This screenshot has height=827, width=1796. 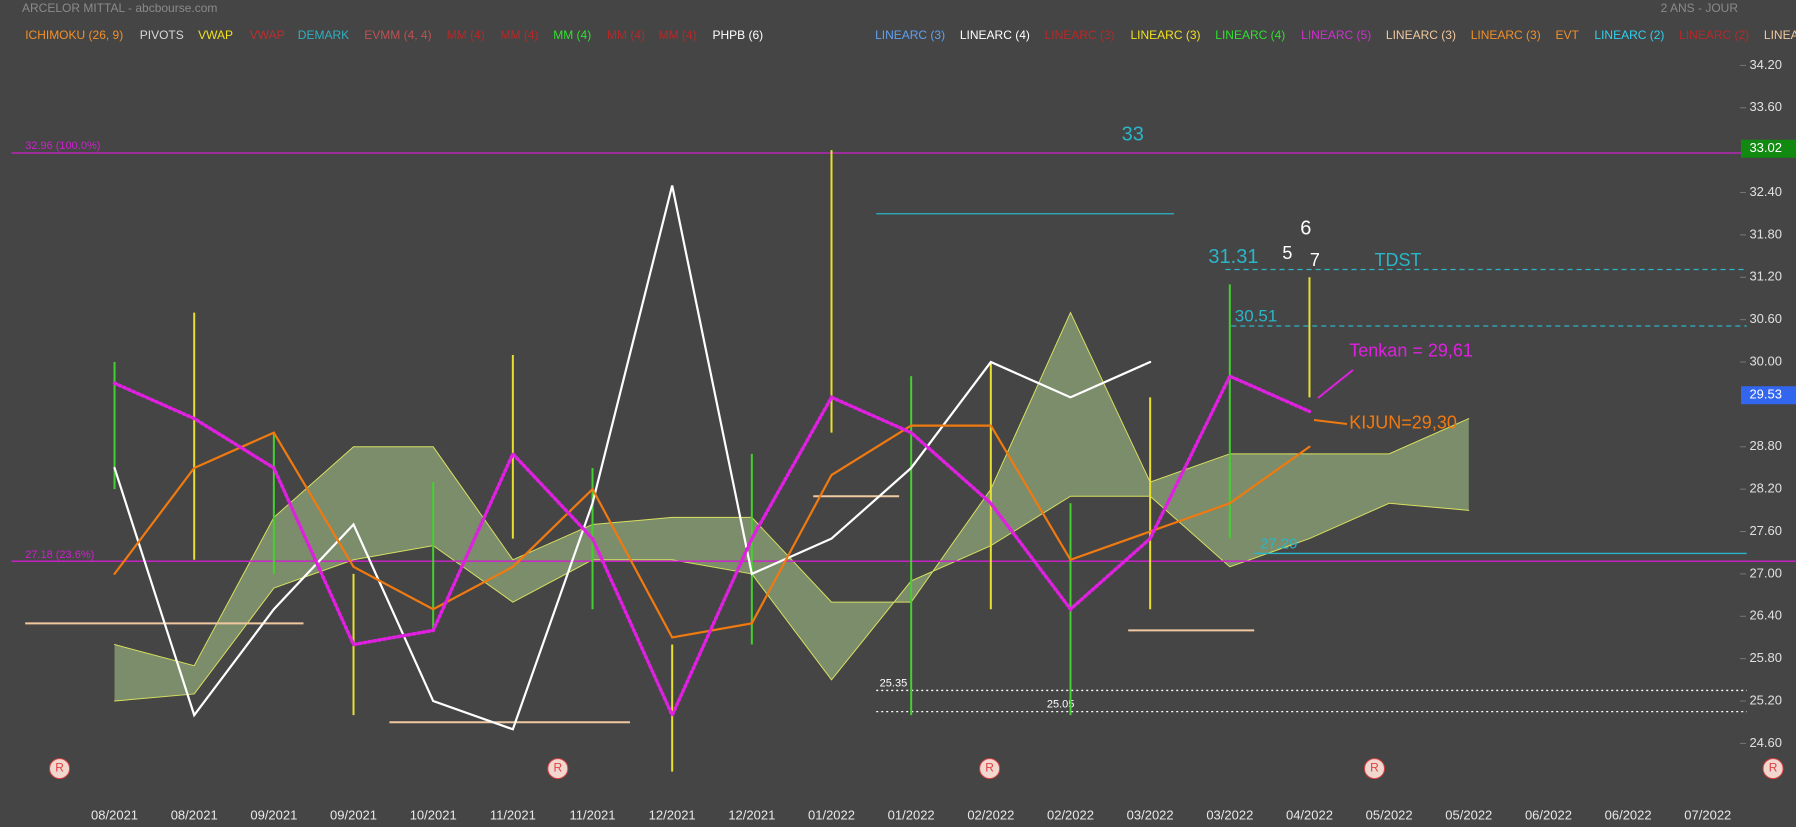 What do you see at coordinates (1233, 257) in the screenshot?
I see `level-label: 31.31` at bounding box center [1233, 257].